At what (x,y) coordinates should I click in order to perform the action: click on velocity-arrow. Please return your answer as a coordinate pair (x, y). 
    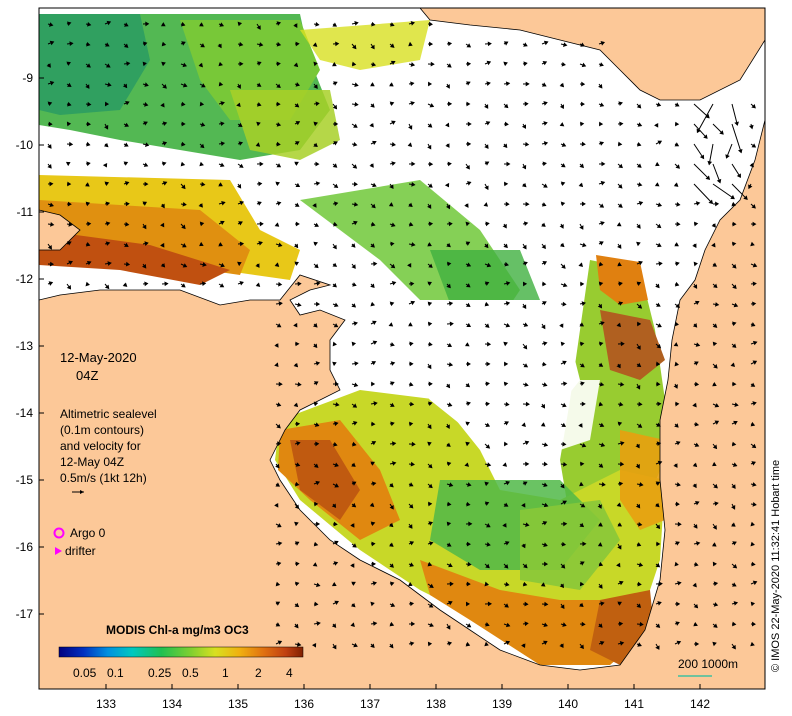
    Looking at the image, I should click on (711, 154).